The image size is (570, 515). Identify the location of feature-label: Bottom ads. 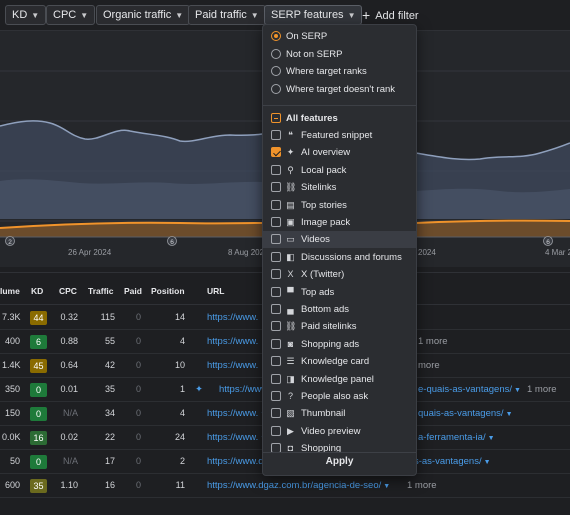
(325, 309).